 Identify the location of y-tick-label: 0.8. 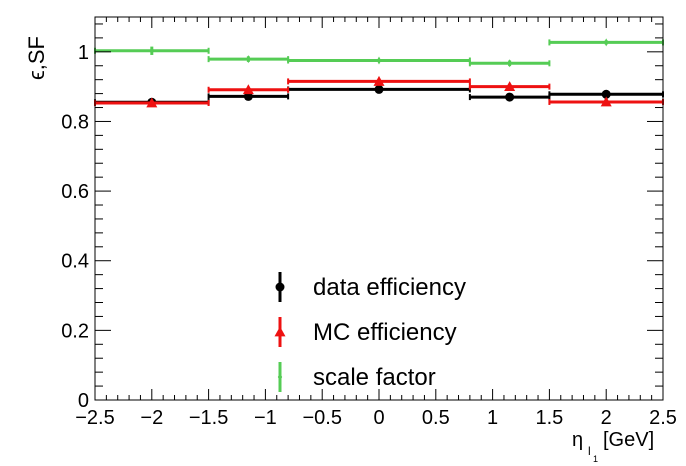
(75, 122).